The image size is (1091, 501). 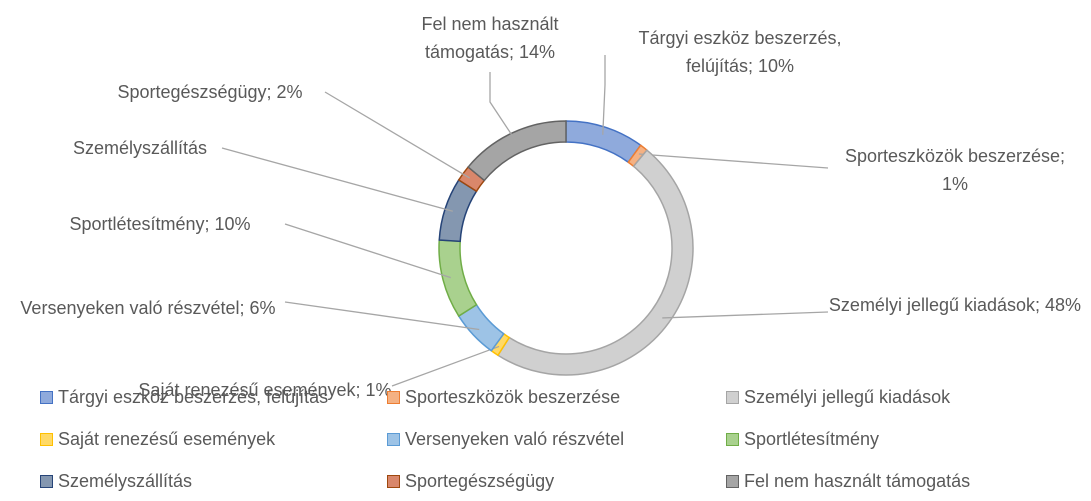 What do you see at coordinates (148, 308) in the screenshot?
I see `data-label: Versenyeken való részvétel; 6%` at bounding box center [148, 308].